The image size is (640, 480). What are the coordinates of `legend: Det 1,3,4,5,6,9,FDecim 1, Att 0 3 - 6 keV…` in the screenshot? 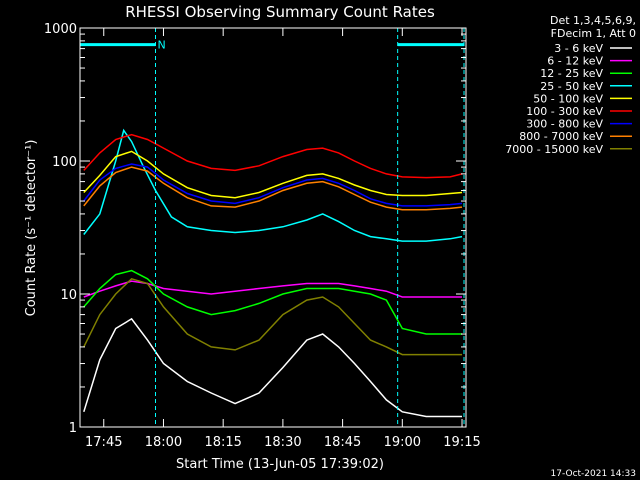 It's located at (570, 85).